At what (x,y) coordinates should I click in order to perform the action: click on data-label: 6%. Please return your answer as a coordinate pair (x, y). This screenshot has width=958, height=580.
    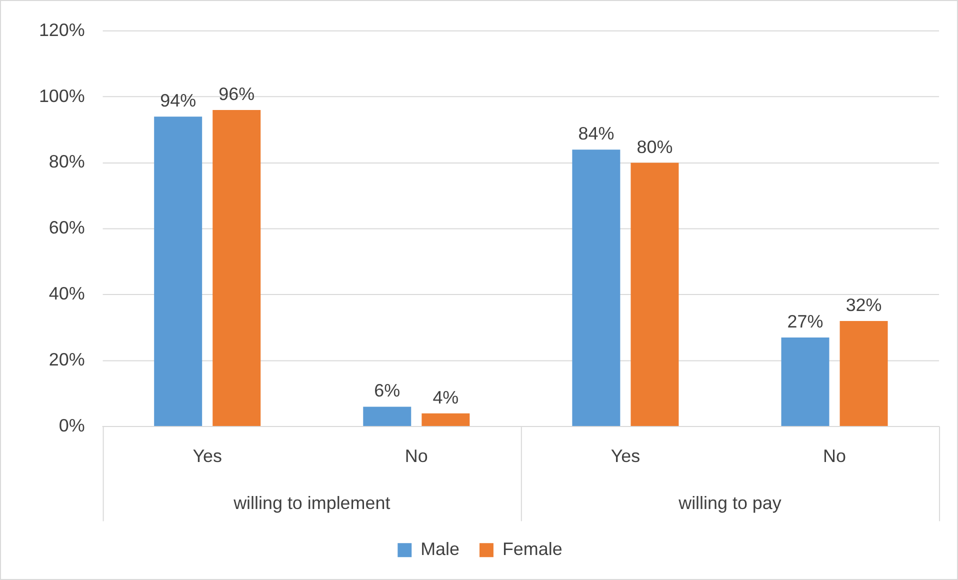
    Looking at the image, I should click on (387, 390).